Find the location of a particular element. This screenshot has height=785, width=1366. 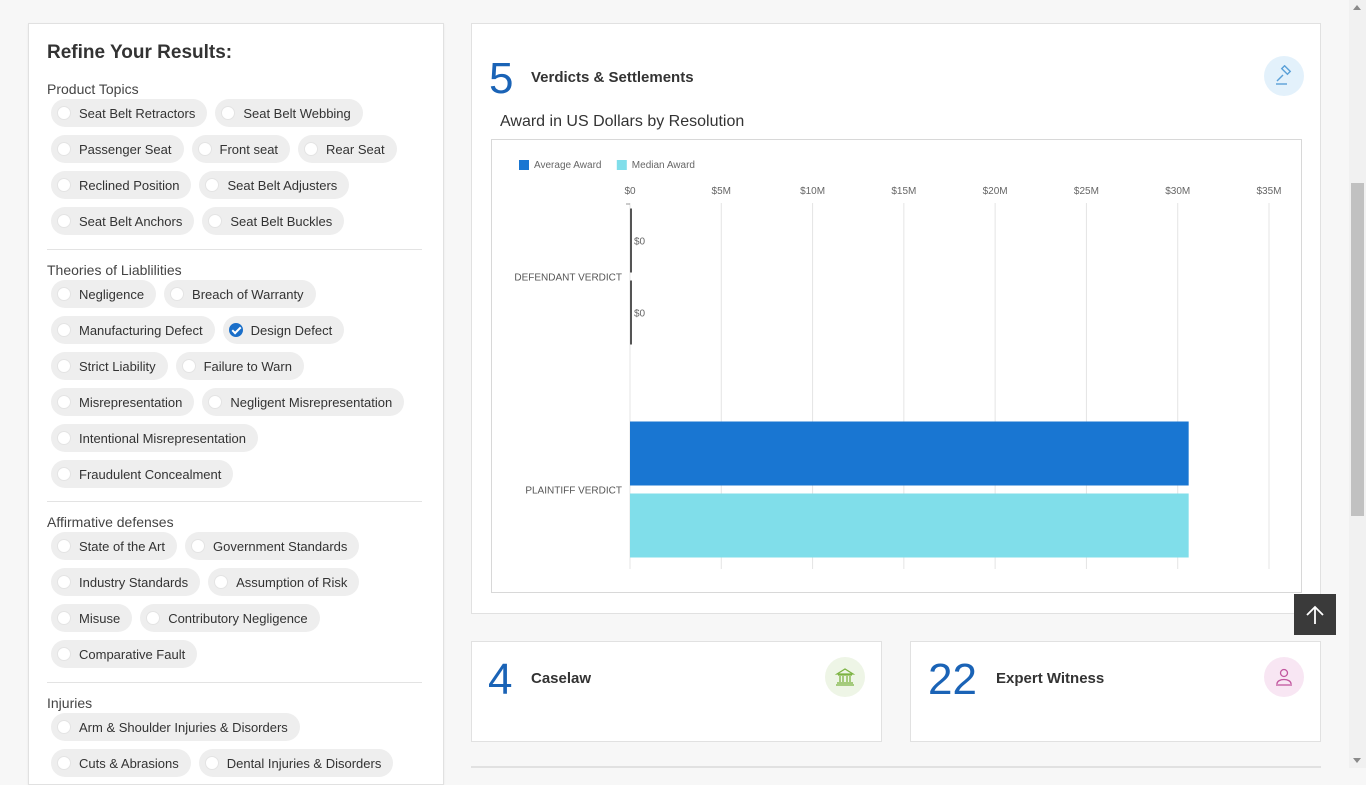

caselaw-count: 4 is located at coordinates (500, 679).